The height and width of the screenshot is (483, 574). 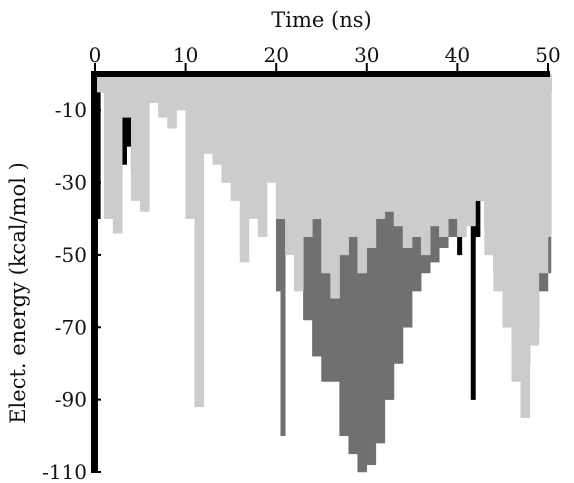 What do you see at coordinates (275, 55) in the screenshot?
I see `x-tick-label: 20` at bounding box center [275, 55].